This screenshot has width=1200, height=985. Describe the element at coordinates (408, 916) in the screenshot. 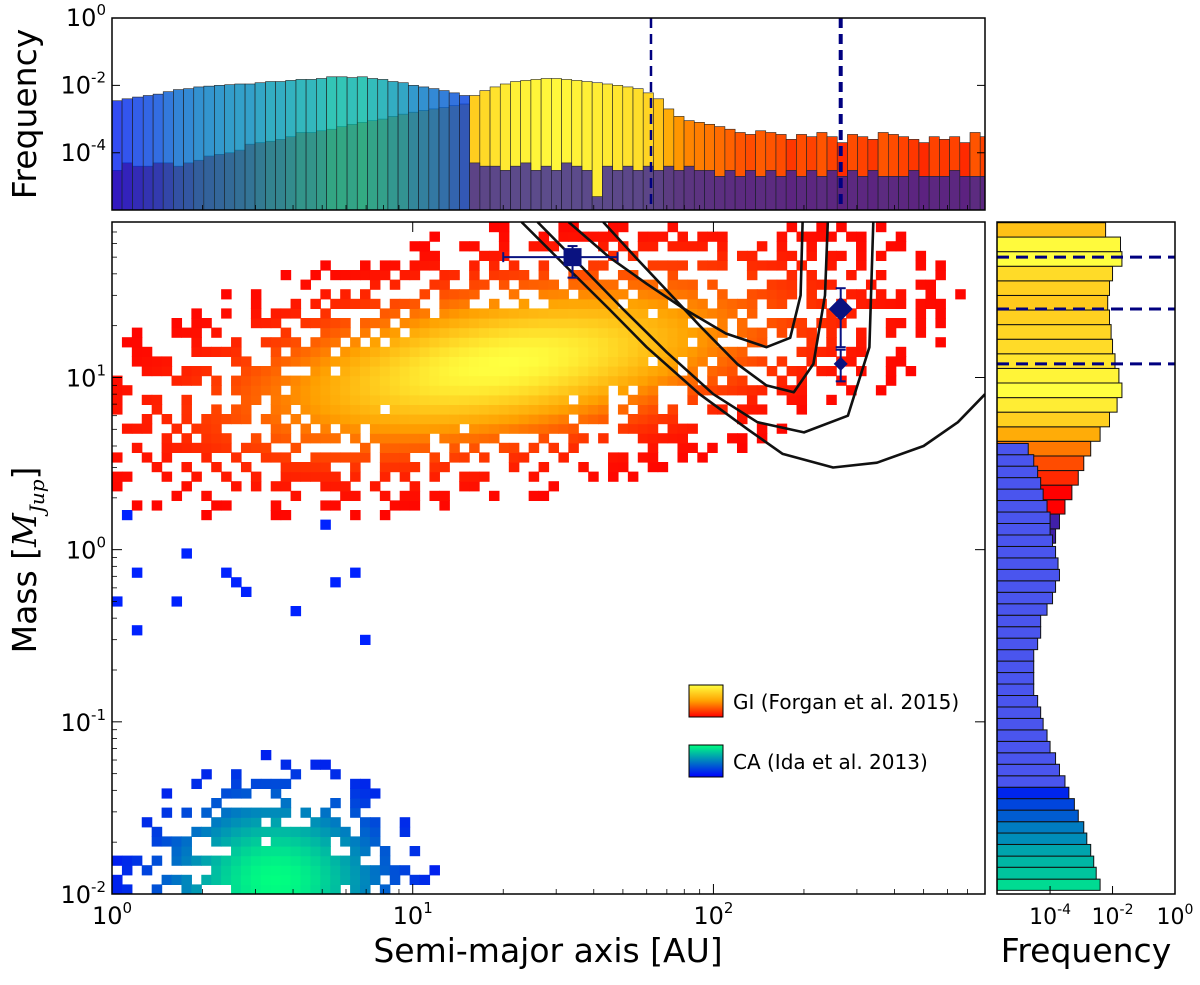

I see `main-xtick-label-1-base: 10` at that location.